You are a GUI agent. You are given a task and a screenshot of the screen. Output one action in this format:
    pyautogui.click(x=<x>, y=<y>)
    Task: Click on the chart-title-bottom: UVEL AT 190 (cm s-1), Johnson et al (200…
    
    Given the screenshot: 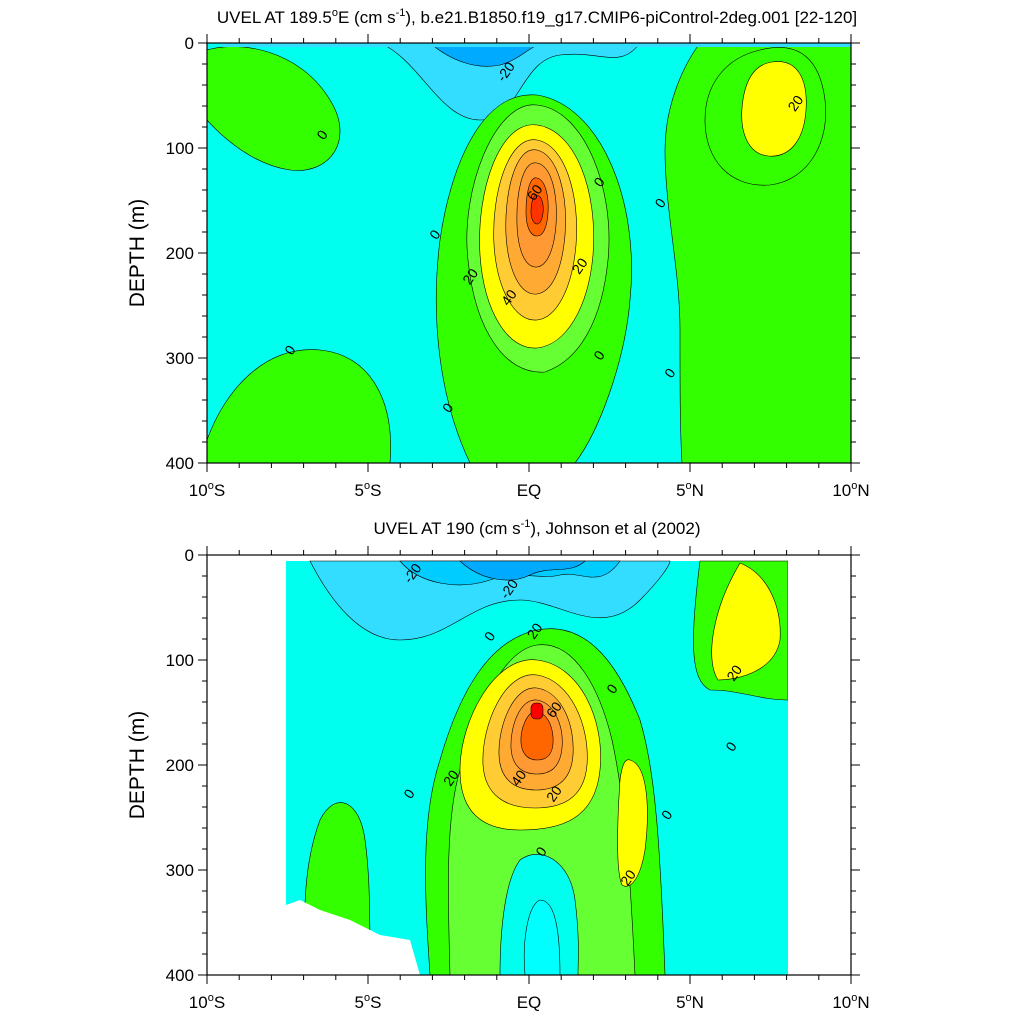 What is the action you would take?
    pyautogui.click(x=537, y=528)
    